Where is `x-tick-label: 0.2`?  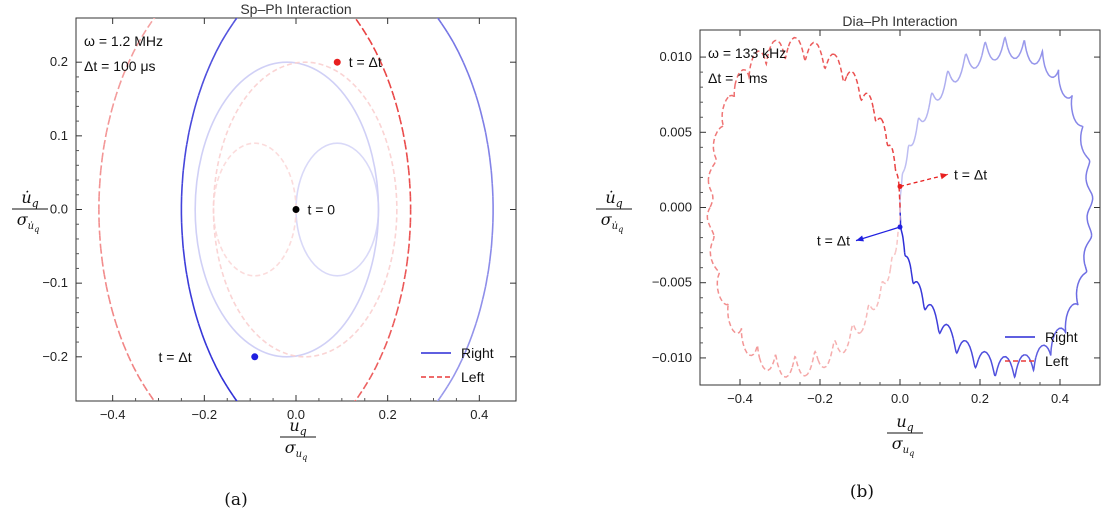
x-tick-label: 0.2 is located at coordinates (388, 414).